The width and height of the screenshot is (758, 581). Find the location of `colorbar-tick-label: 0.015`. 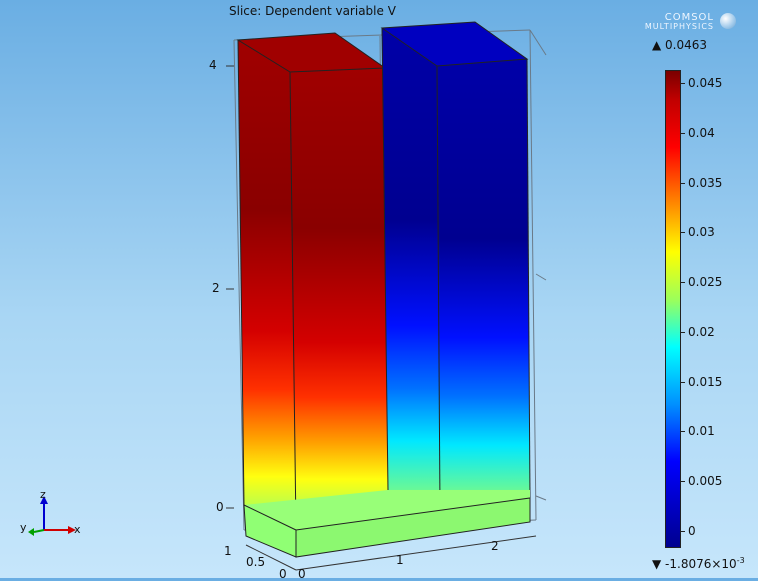

colorbar-tick-label: 0.015 is located at coordinates (705, 382).